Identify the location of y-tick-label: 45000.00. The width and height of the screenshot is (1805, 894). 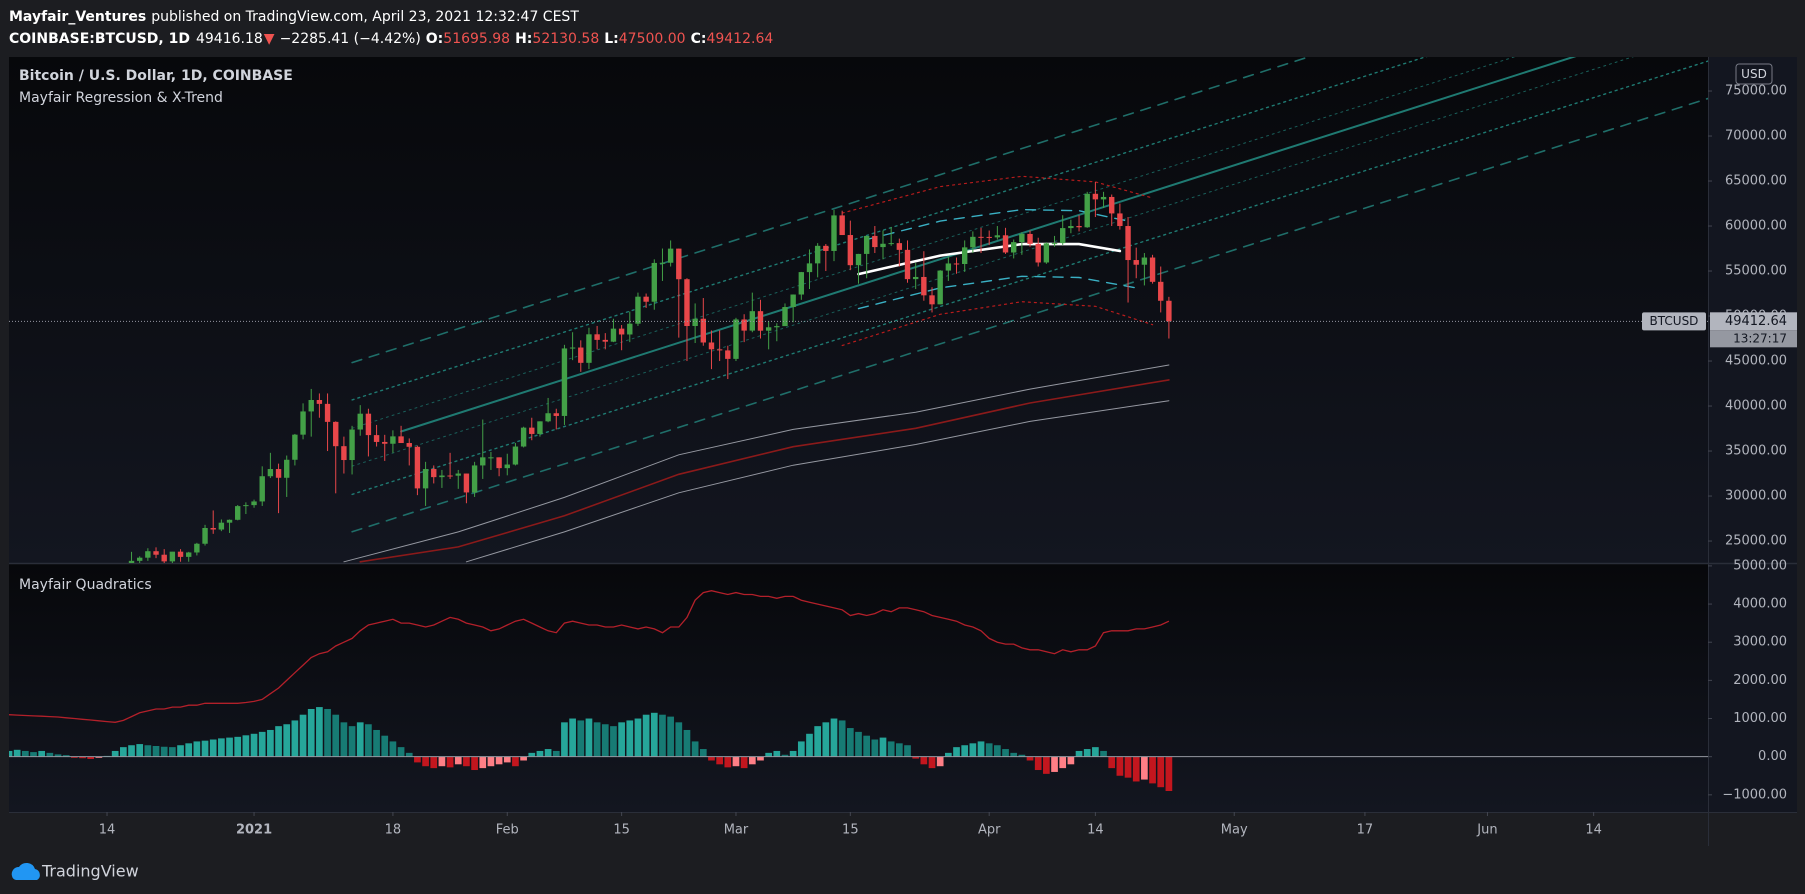
(1756, 361).